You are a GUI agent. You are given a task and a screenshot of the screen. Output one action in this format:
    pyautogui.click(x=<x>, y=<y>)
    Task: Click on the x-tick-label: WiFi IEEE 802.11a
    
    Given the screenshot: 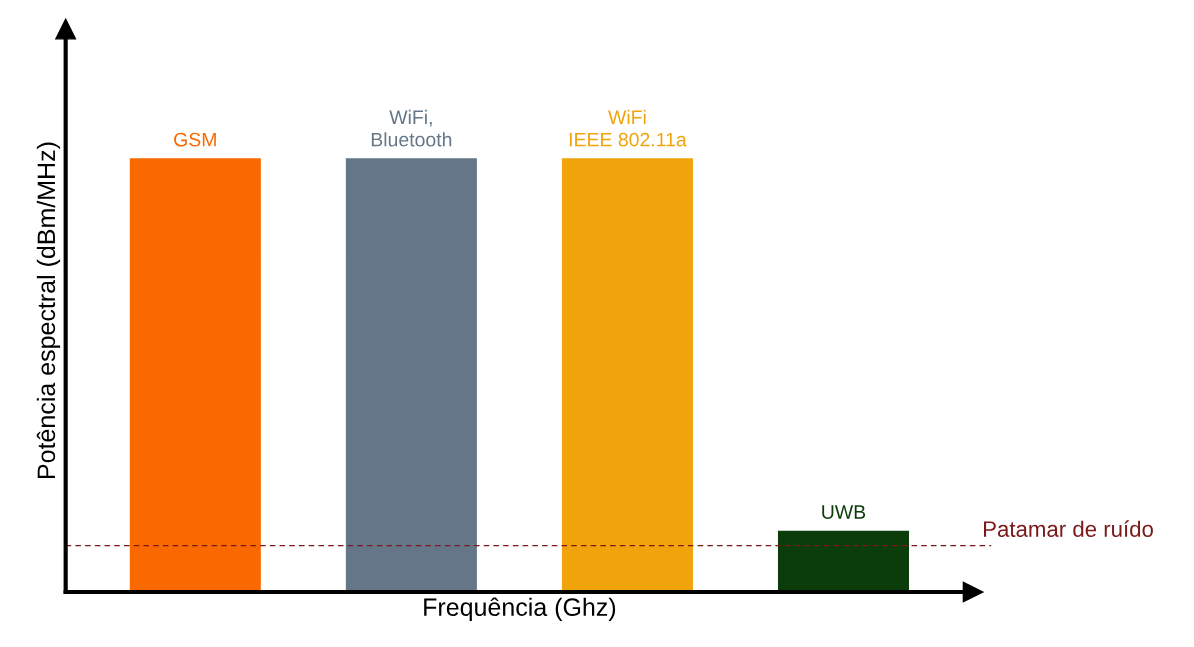 What is the action you would take?
    pyautogui.click(x=628, y=128)
    